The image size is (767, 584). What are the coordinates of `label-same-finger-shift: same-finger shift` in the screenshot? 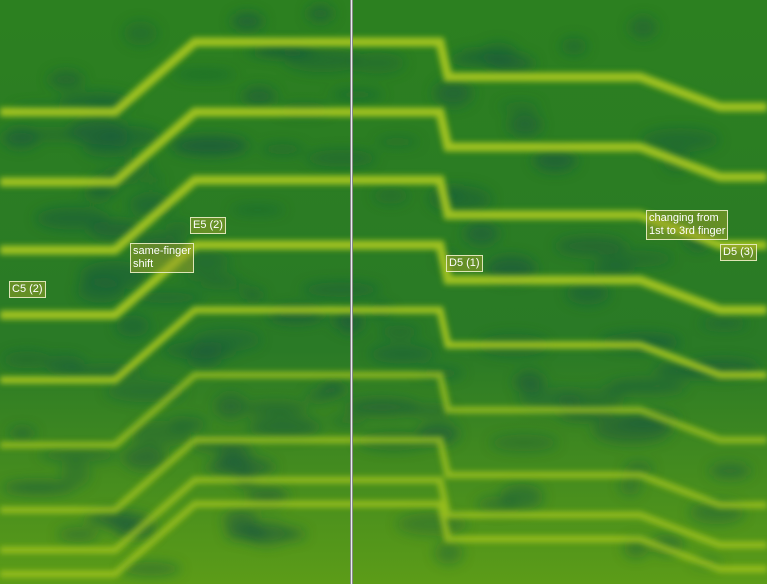 It's located at (162, 258).